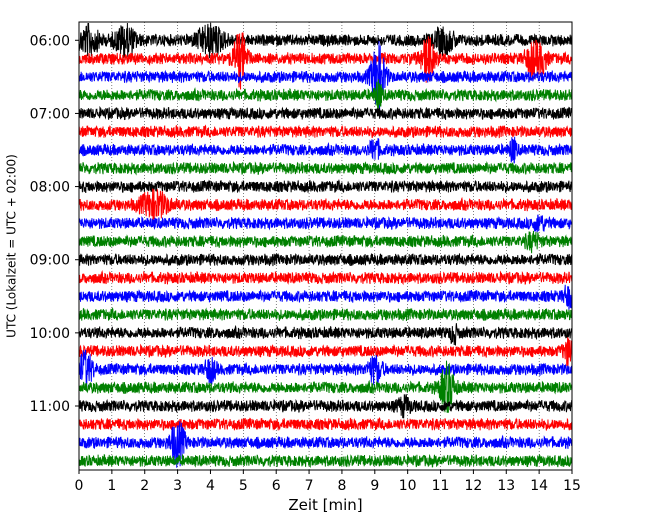 Image resolution: width=650 pixels, height=520 pixels. What do you see at coordinates (144, 486) in the screenshot?
I see `x-tick-label: 2` at bounding box center [144, 486].